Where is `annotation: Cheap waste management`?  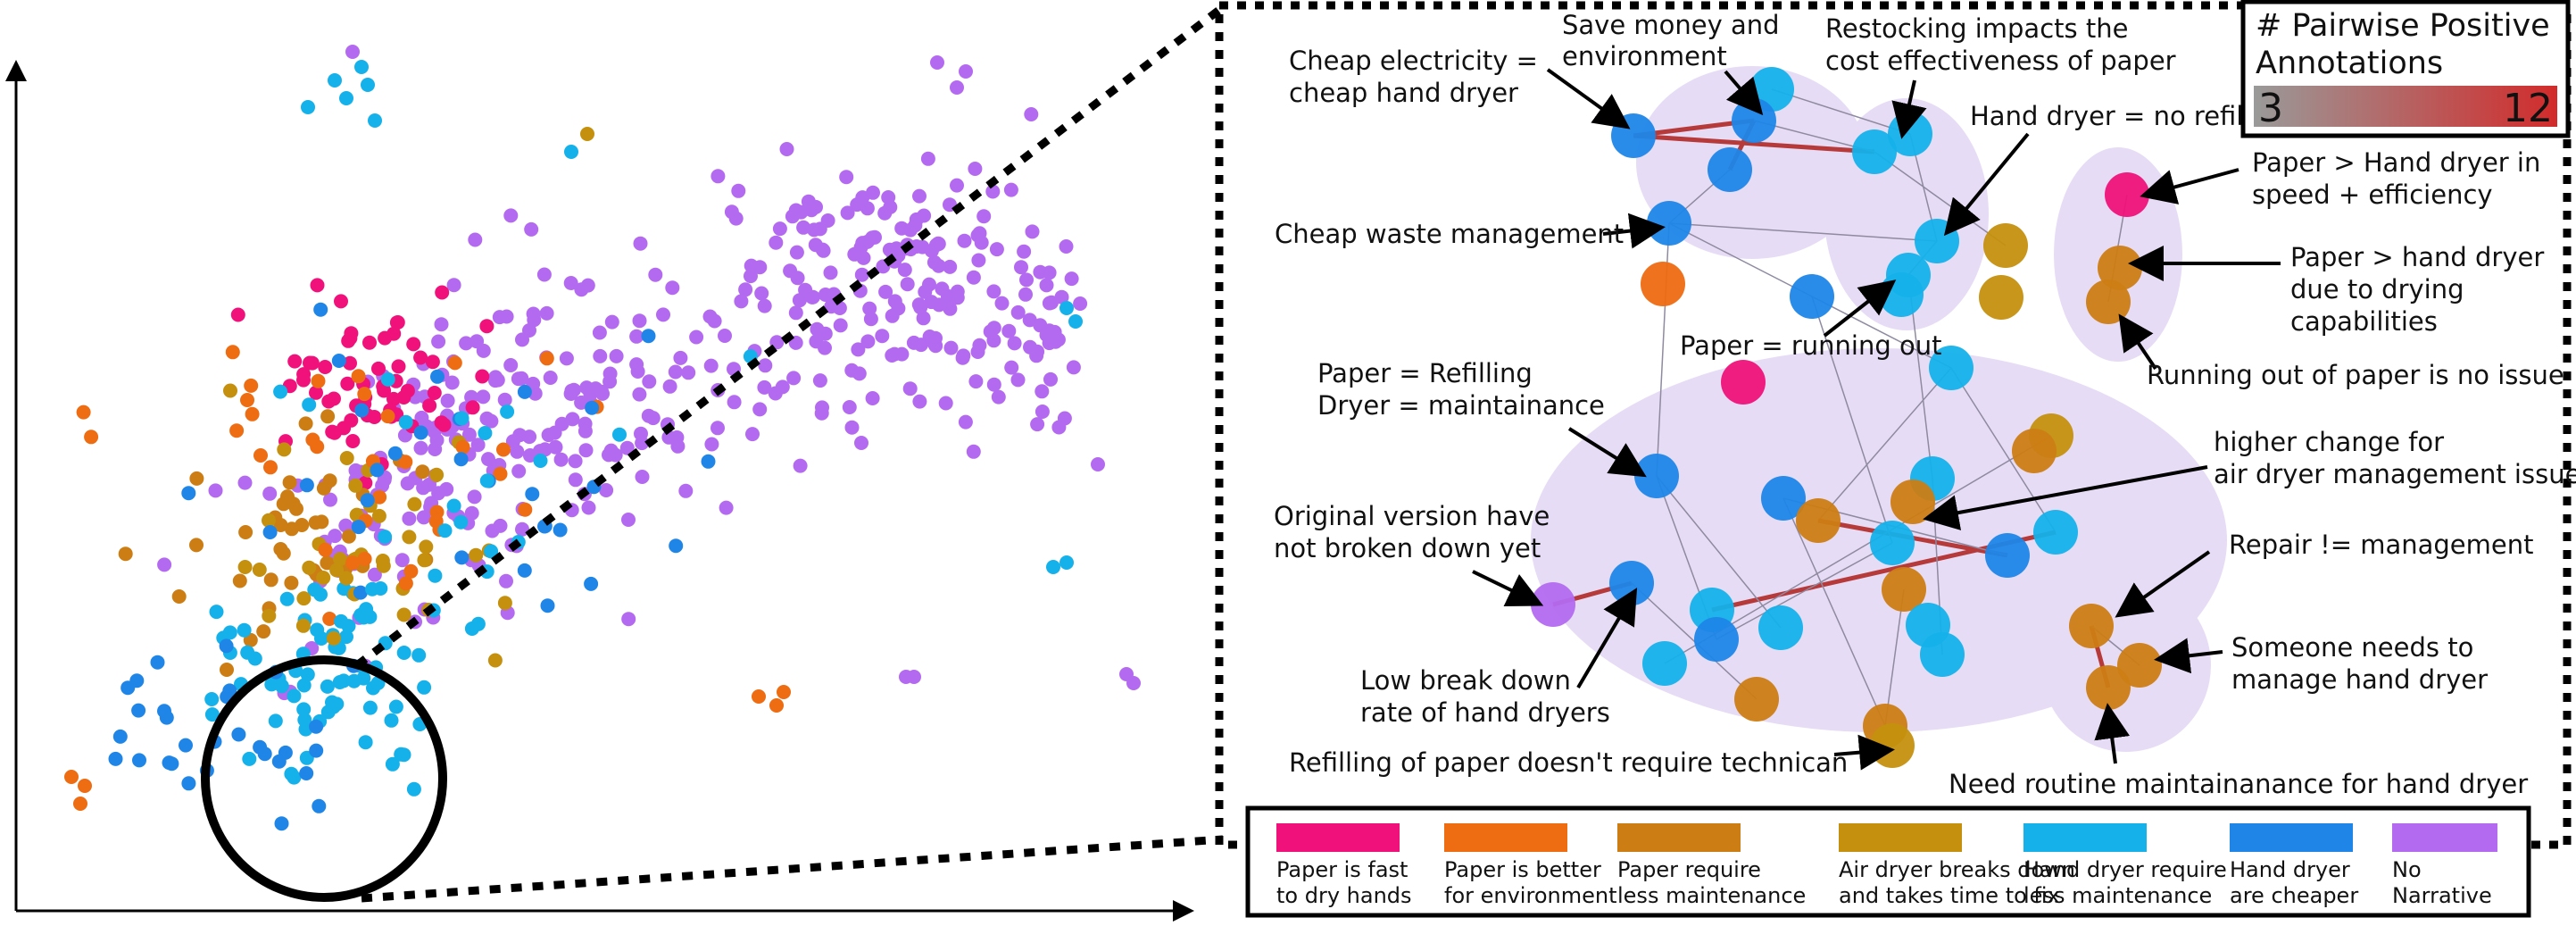
annotation: Cheap waste management is located at coordinates (1449, 234).